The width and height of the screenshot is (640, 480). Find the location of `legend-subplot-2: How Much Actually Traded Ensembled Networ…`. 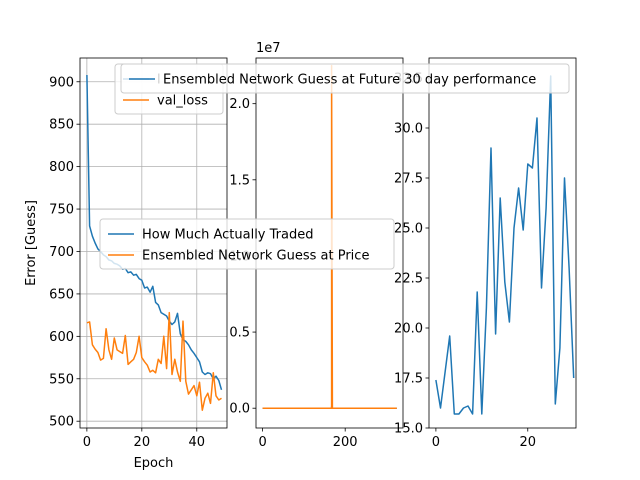

legend-subplot-2: How Much Actually Traded Ensembled Networ… is located at coordinates (247, 244).